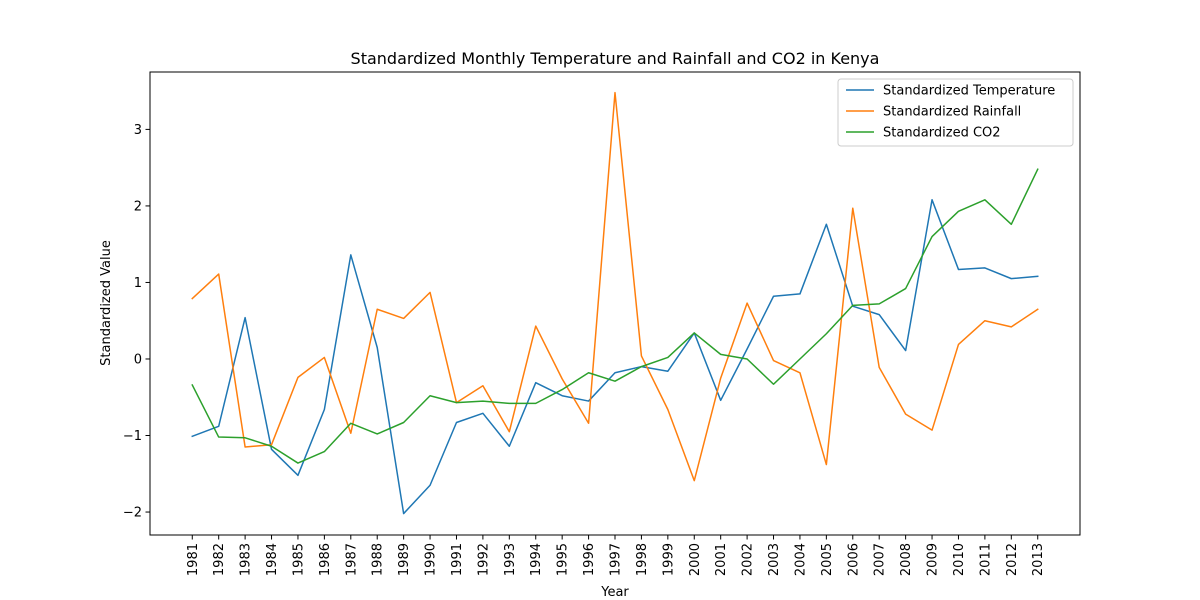  I want to click on x-tick-label: 2011, so click(985, 559).